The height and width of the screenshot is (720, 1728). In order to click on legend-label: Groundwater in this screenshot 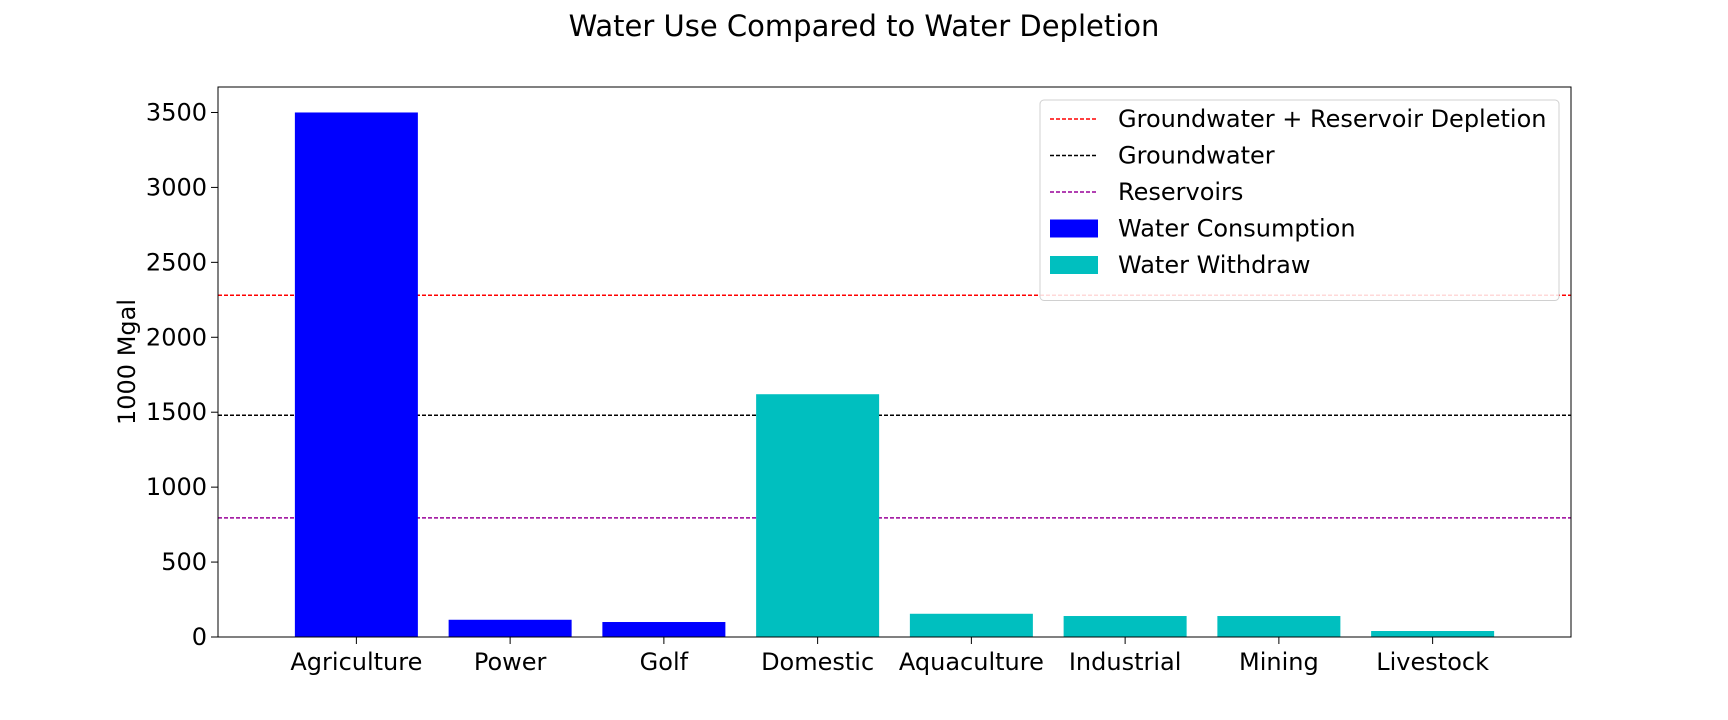, I will do `click(1196, 156)`.